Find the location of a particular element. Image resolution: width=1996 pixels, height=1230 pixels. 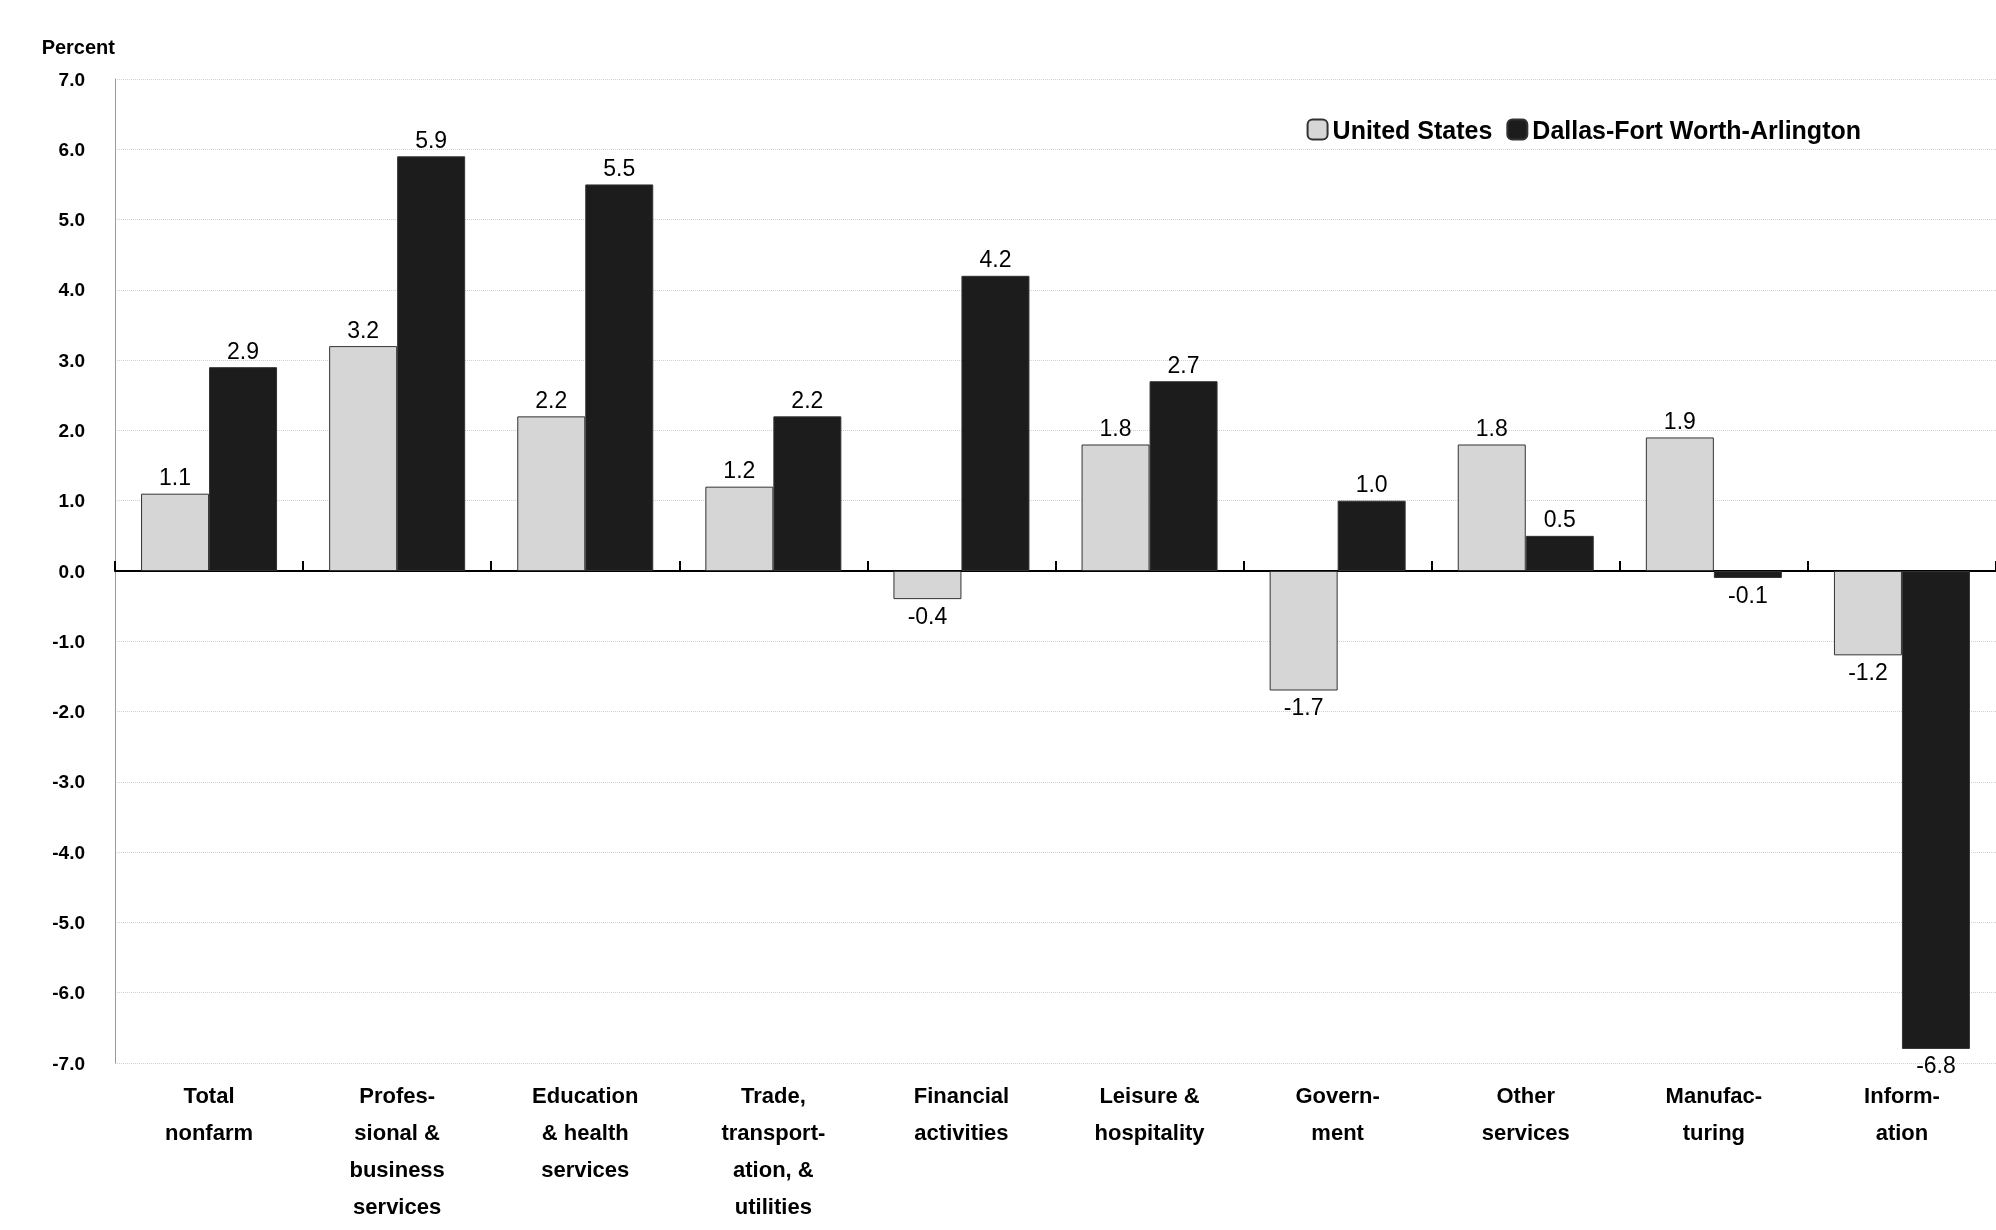

y-tick-label: 4.0 is located at coordinates (71, 290).